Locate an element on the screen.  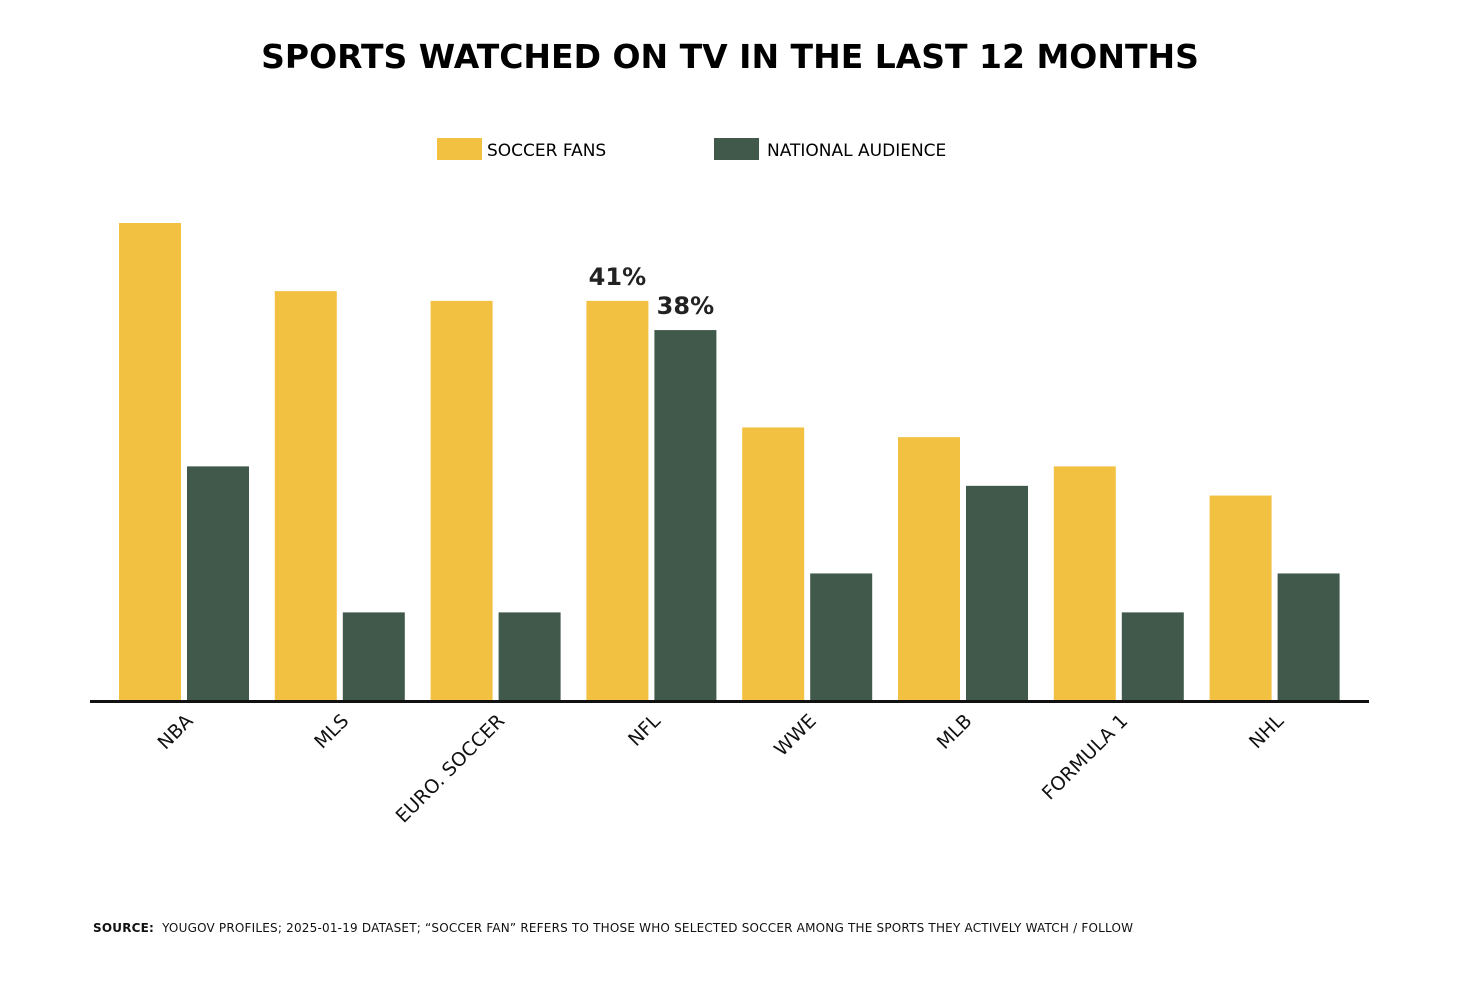
source-label: SOURCE: is located at coordinates (124, 928).